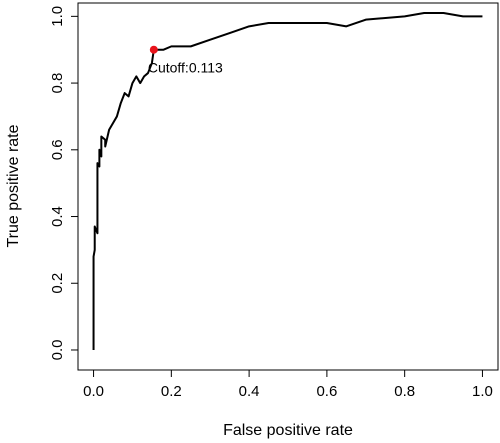 This screenshot has height=443, width=500. What do you see at coordinates (57, 216) in the screenshot?
I see `y-tick-label: 0.4` at bounding box center [57, 216].